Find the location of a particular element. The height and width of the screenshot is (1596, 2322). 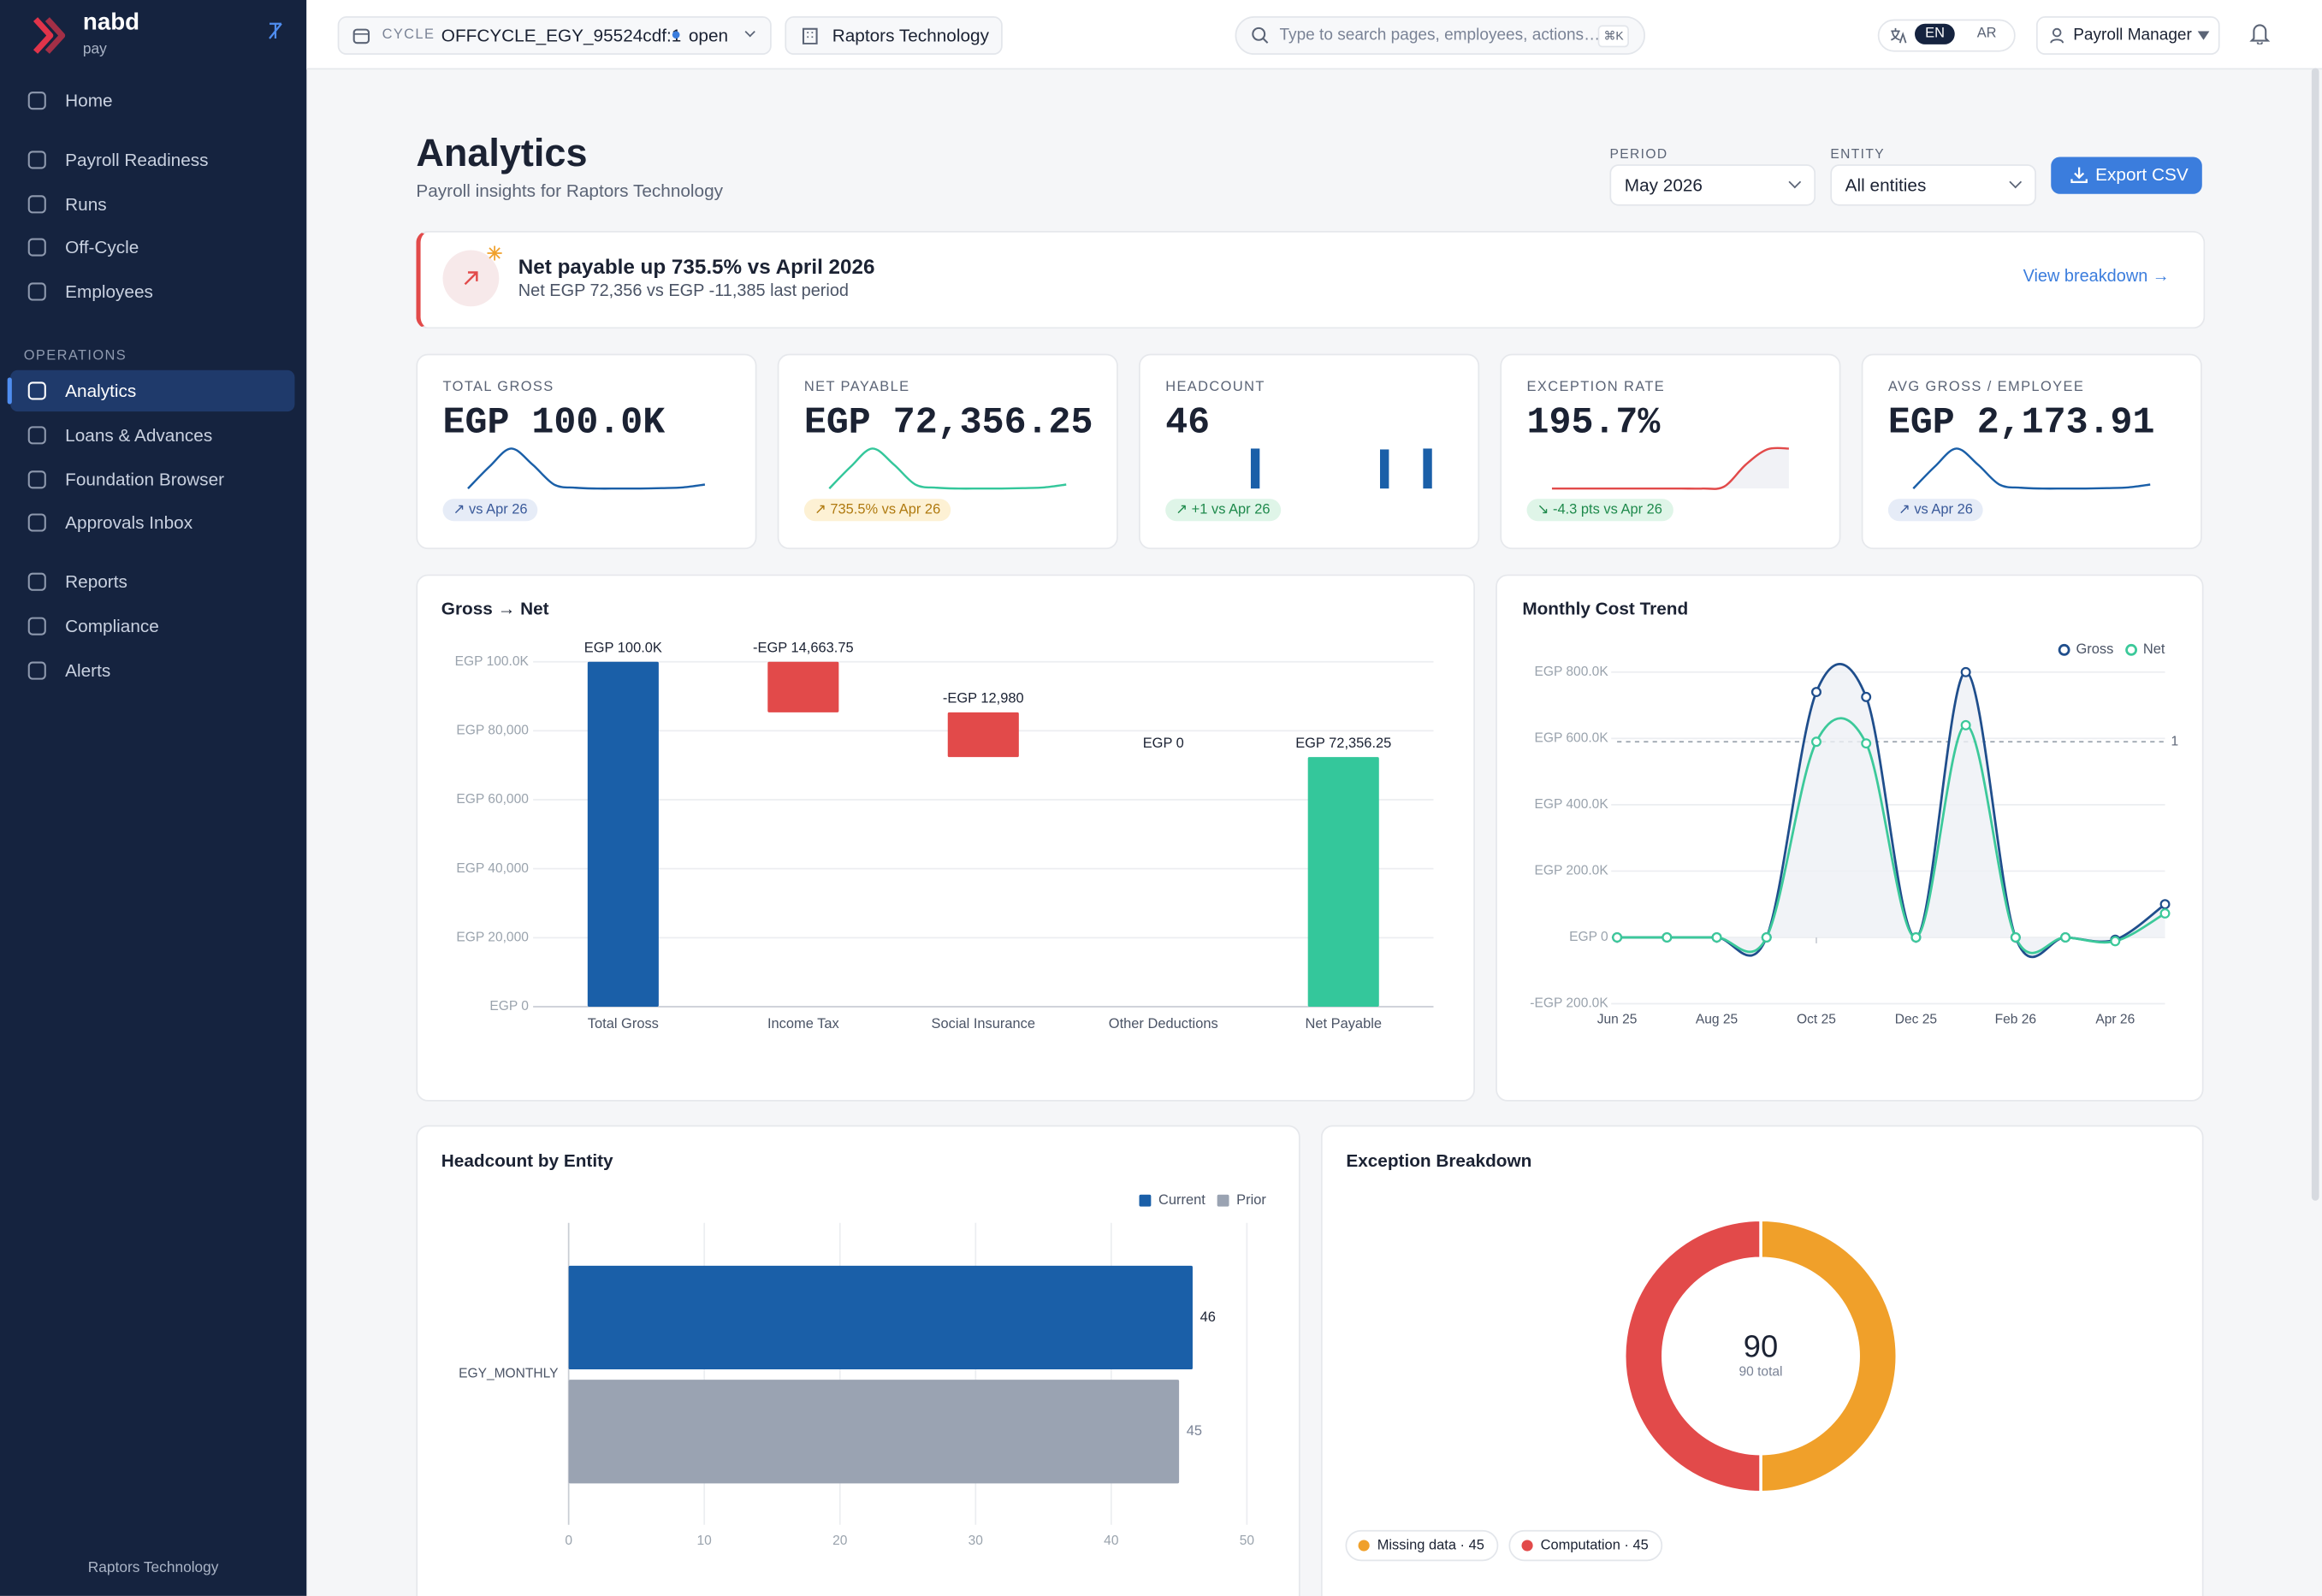

cycle-status: open is located at coordinates (708, 35).